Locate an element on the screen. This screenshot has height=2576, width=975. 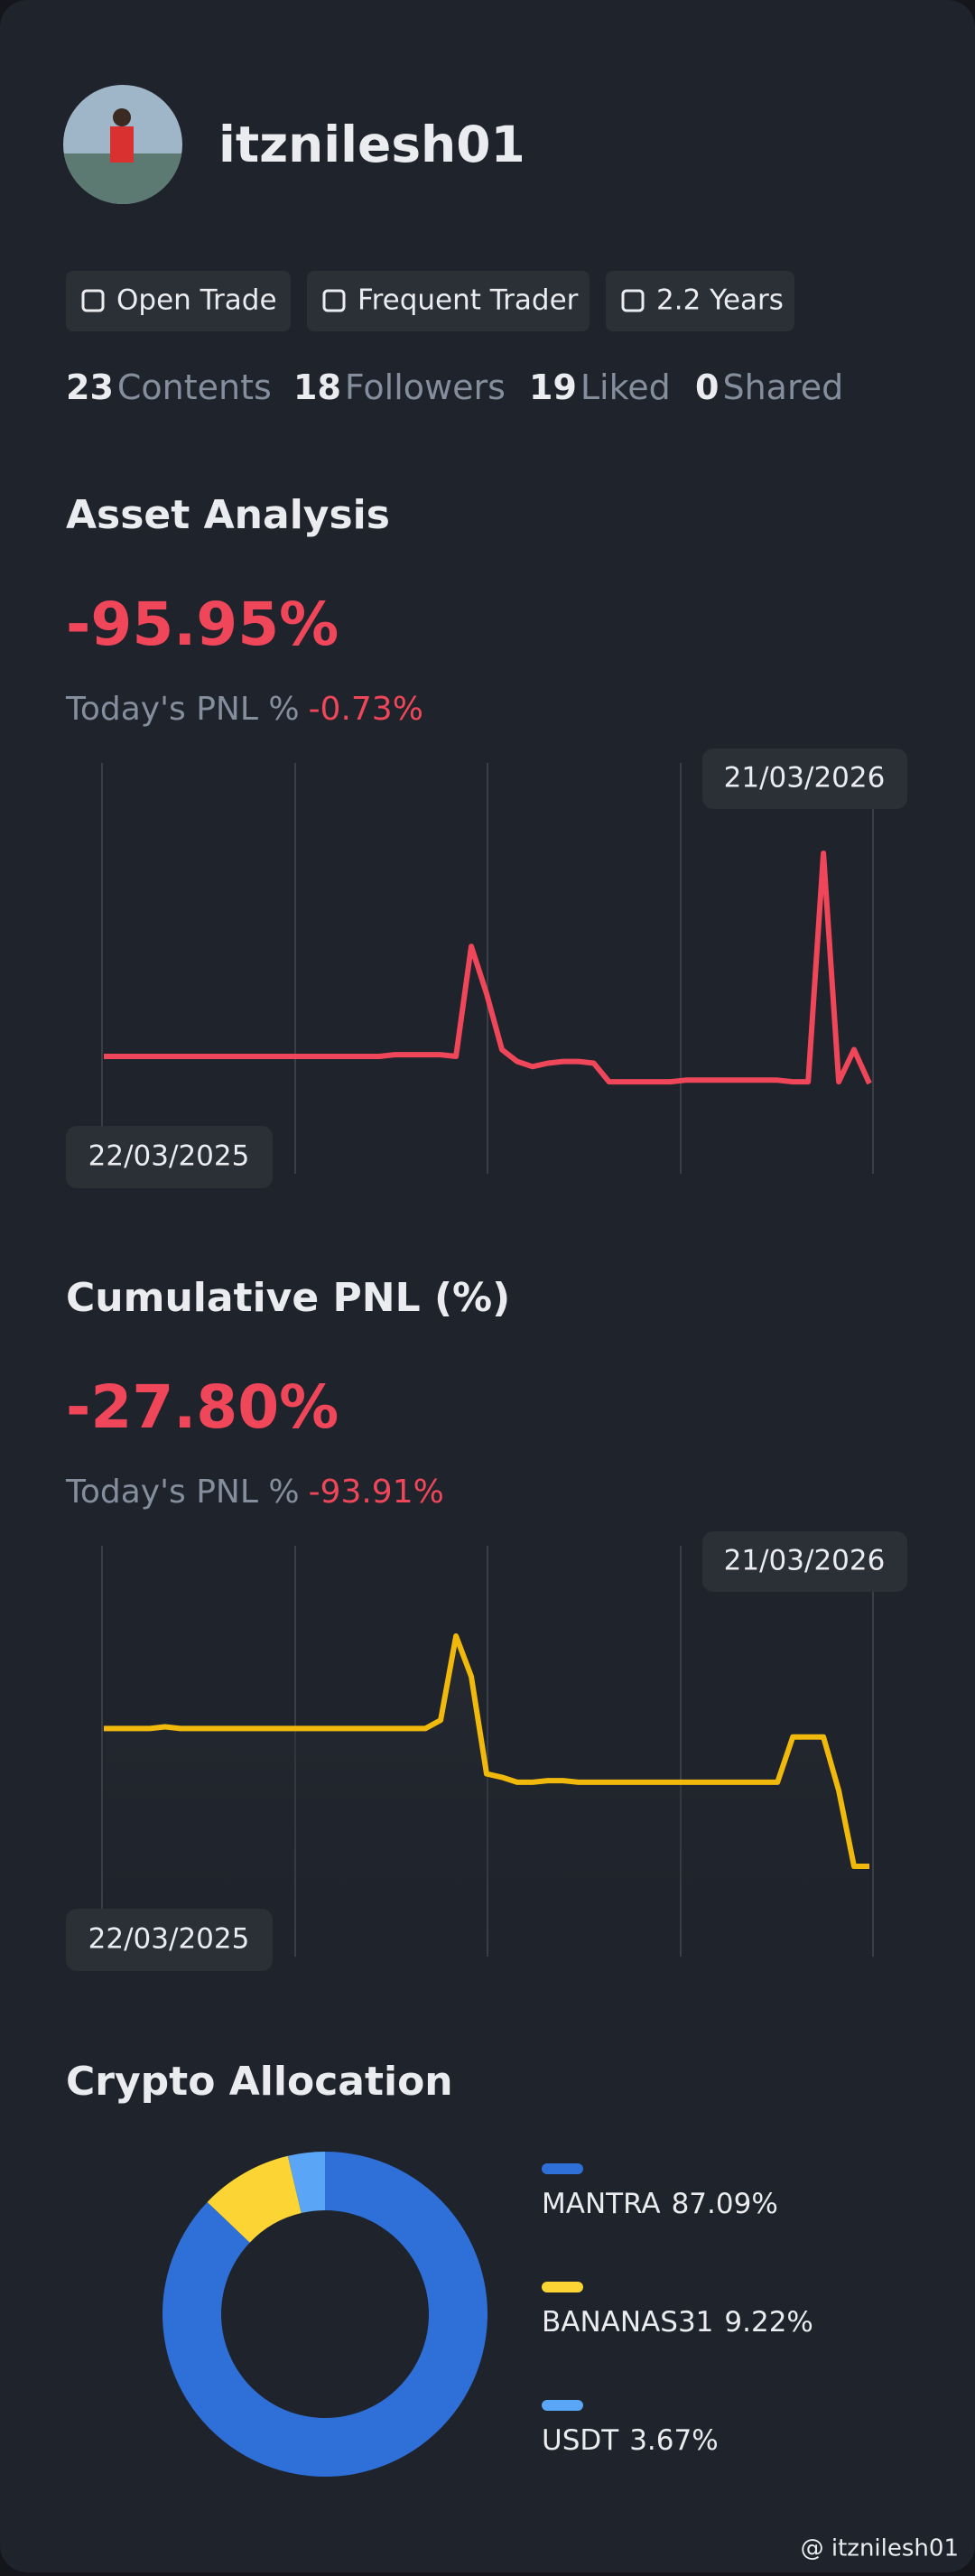
section-title: Cumulative PNL (%) is located at coordinates (288, 1298).